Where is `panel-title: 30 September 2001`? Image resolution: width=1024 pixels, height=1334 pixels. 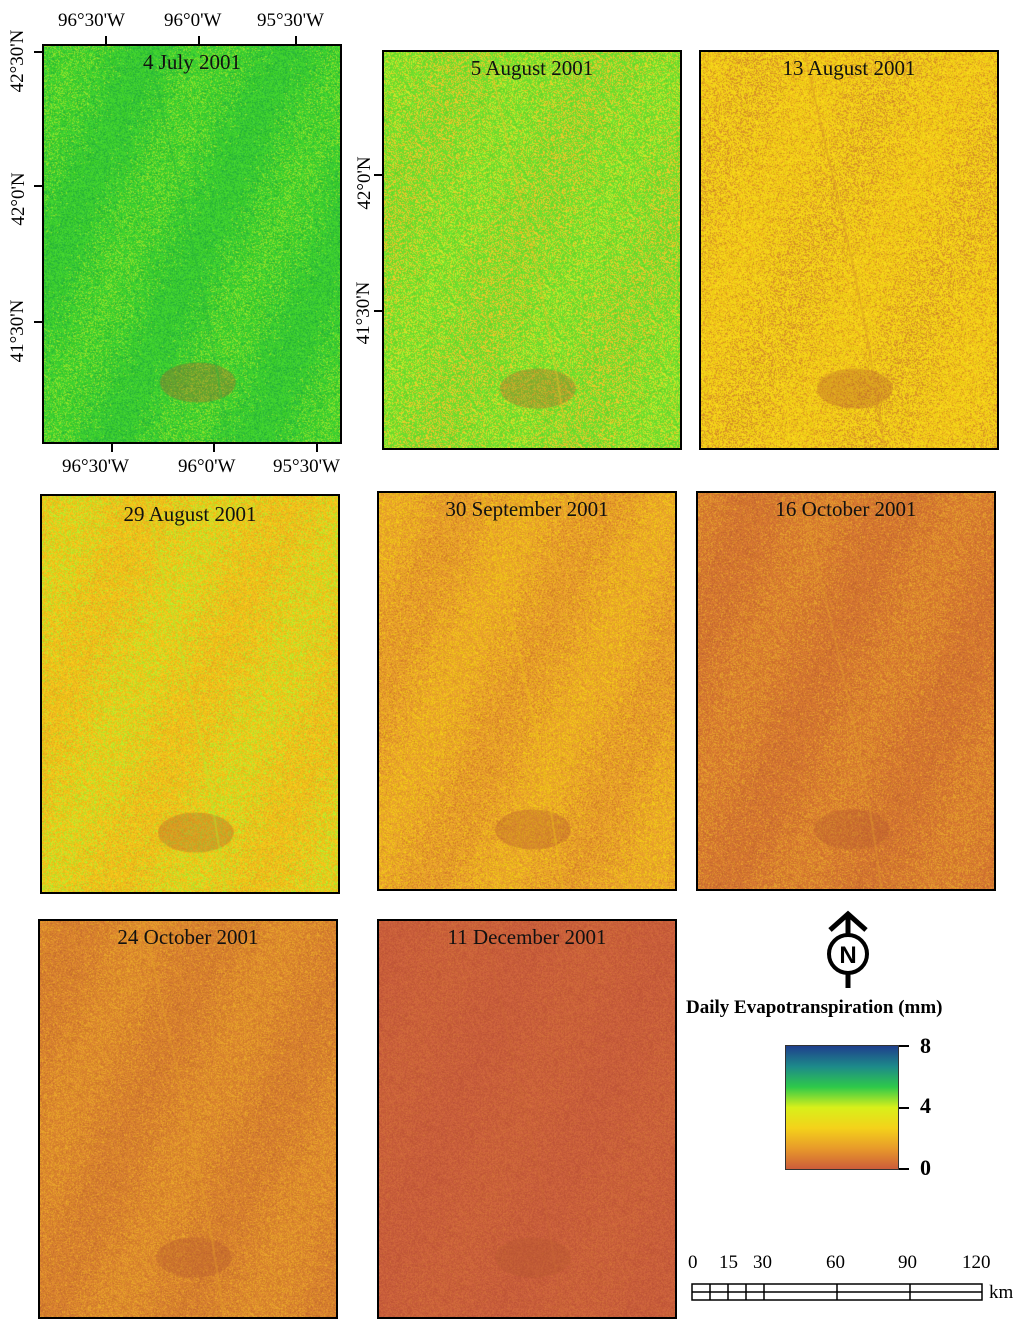 panel-title: 30 September 2001 is located at coordinates (527, 509).